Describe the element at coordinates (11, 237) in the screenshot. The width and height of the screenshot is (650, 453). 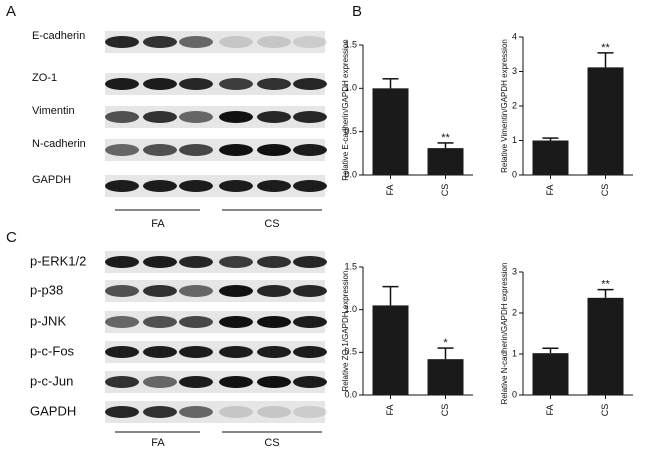
I see `panel-letter: C` at that location.